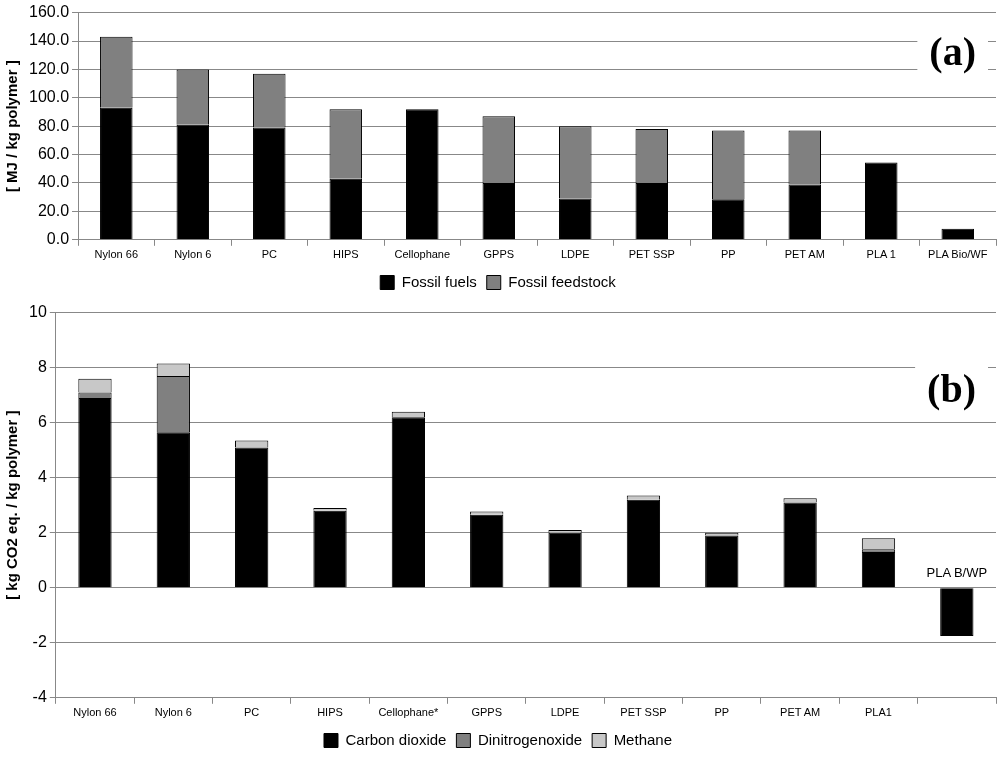  What do you see at coordinates (38, 312) in the screenshot?
I see `y-tick-label: 10` at bounding box center [38, 312].